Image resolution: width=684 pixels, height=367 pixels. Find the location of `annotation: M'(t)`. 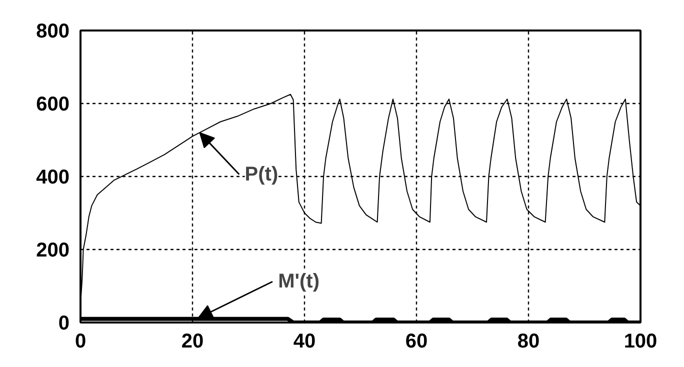

annotation: M'(t) is located at coordinates (299, 281).